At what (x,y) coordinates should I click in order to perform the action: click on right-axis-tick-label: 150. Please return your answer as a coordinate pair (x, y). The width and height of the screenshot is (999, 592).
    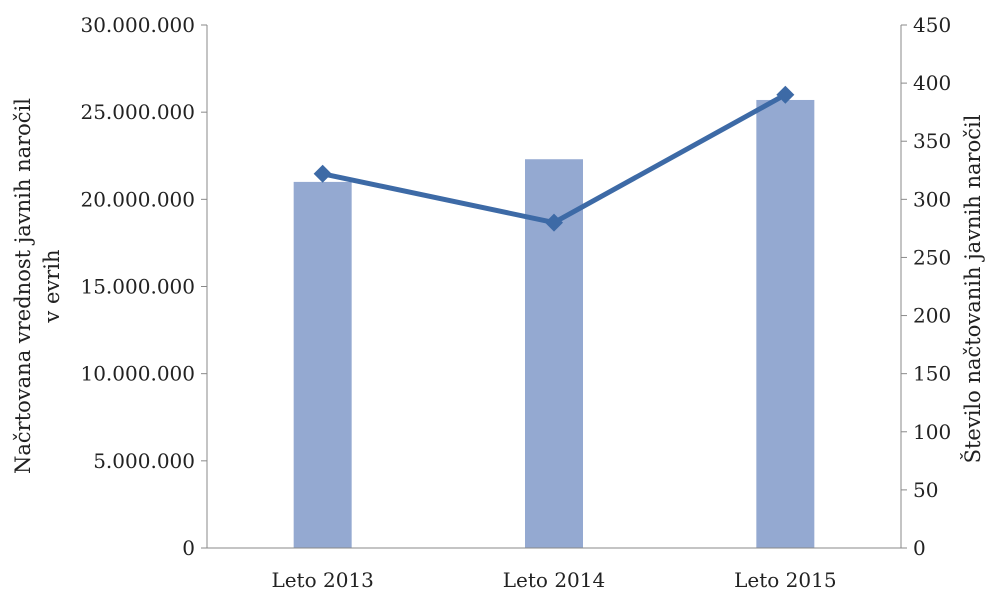
    Looking at the image, I should click on (932, 374).